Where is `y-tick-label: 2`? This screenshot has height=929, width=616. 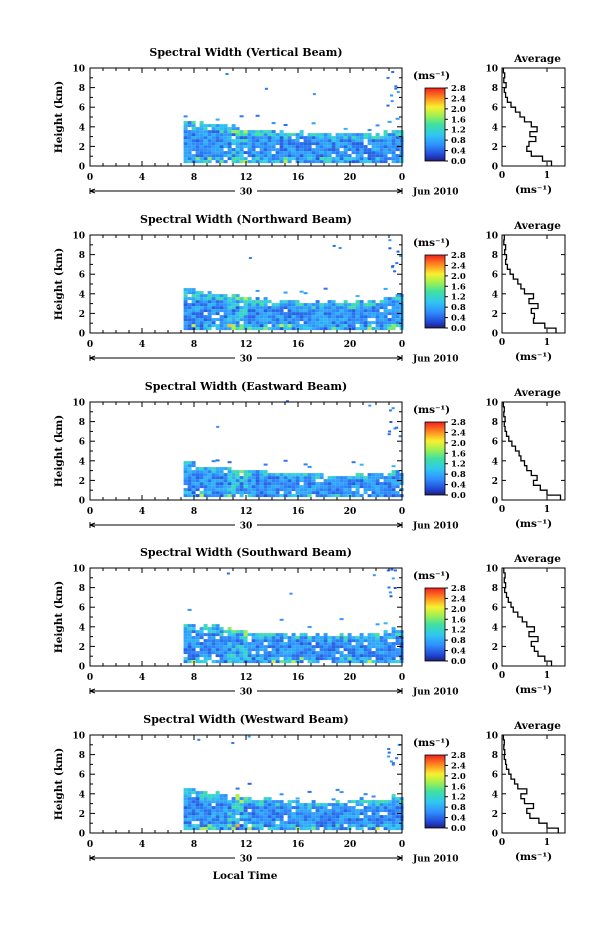 y-tick-label: 2 is located at coordinates (82, 482).